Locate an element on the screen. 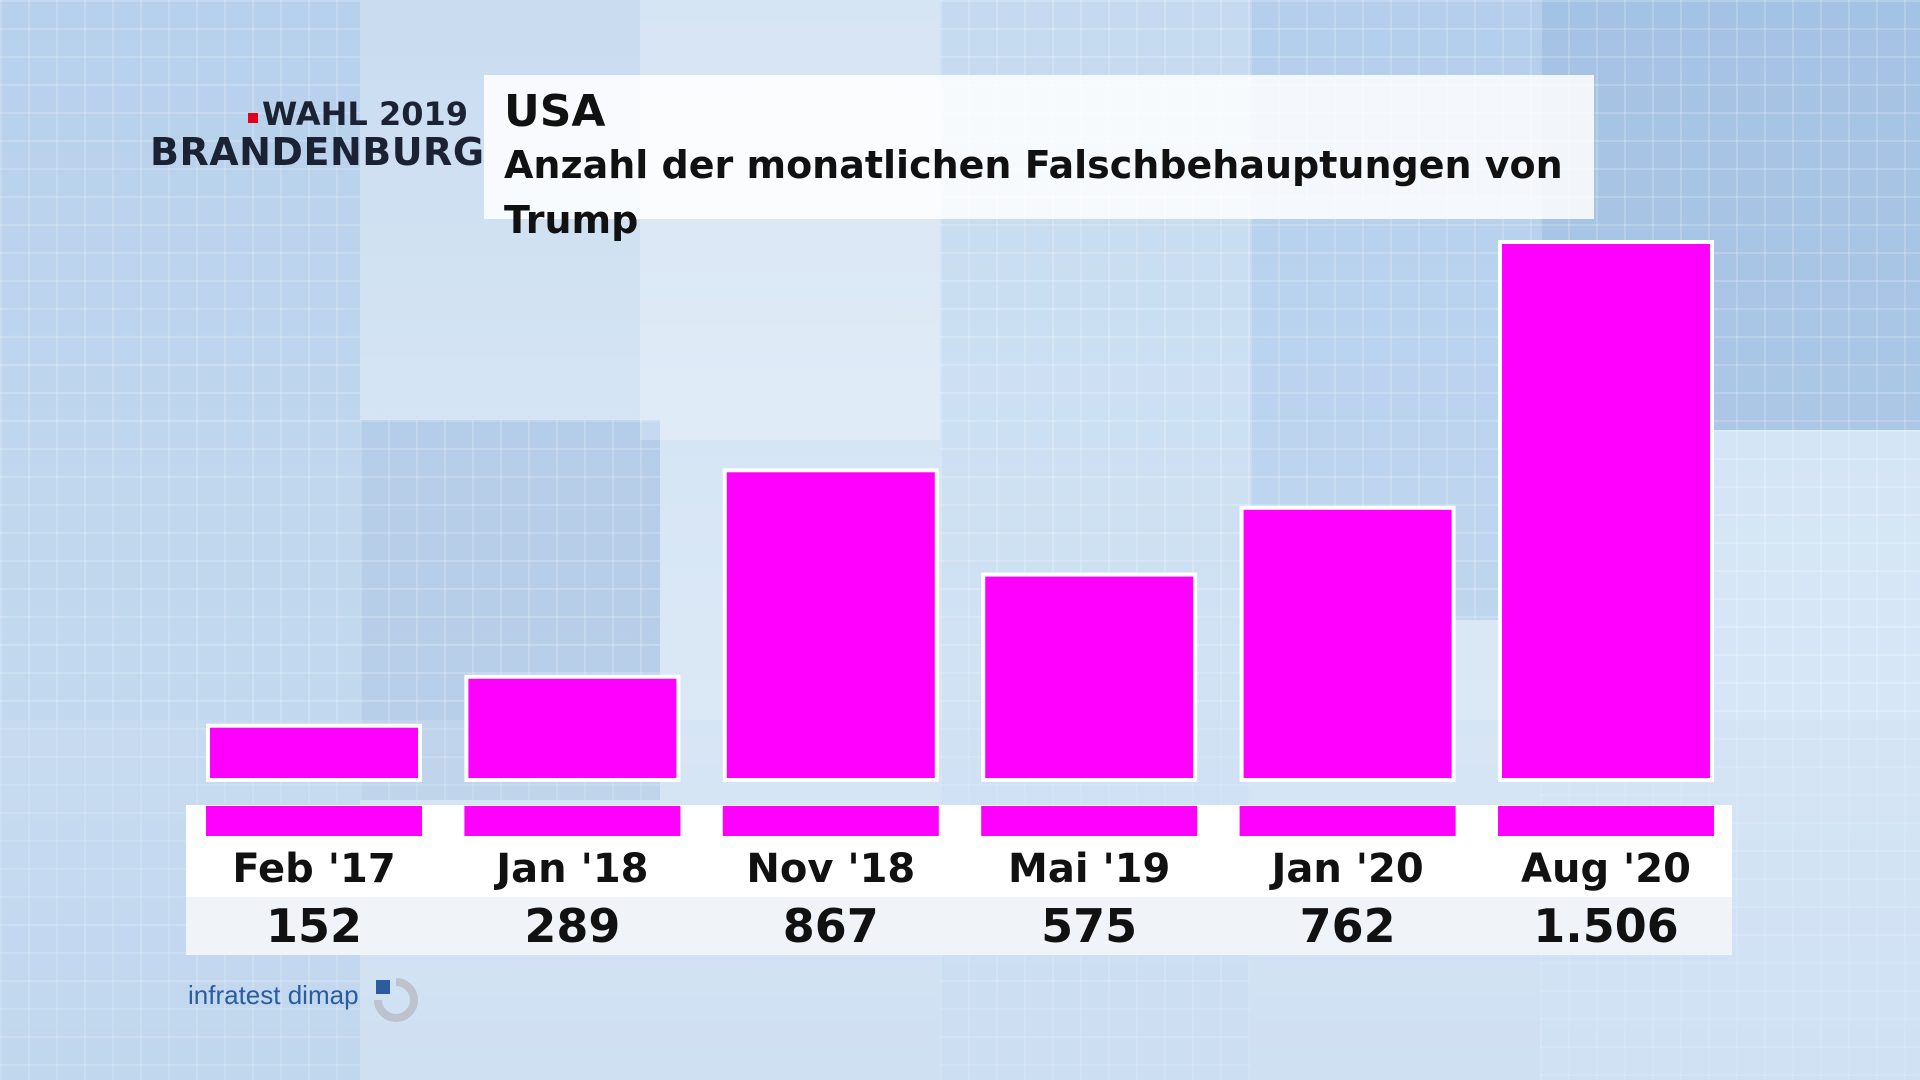 The width and height of the screenshot is (1920, 1080). category-label: Mai '19 is located at coordinates (1089, 869).